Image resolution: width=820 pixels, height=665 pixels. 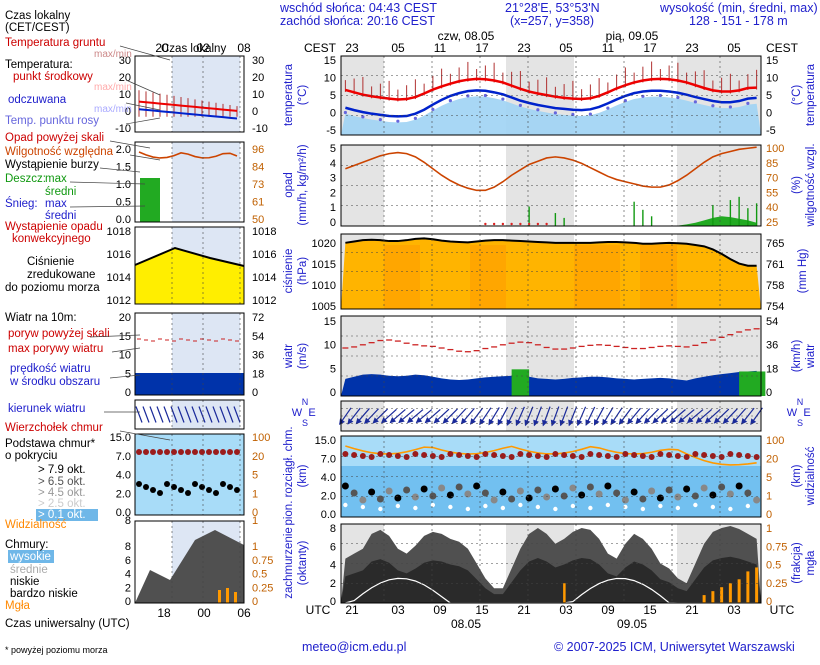 What do you see at coordinates (264, 255) in the screenshot?
I see `mini-press-tick-r: 1016` at bounding box center [264, 255].